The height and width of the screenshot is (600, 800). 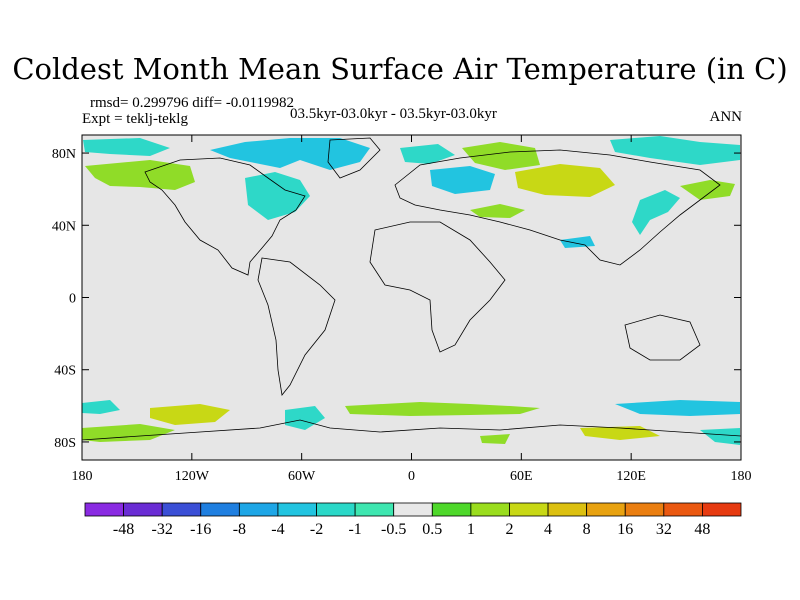 What do you see at coordinates (548, 529) in the screenshot?
I see `colorbar-label: 4` at bounding box center [548, 529].